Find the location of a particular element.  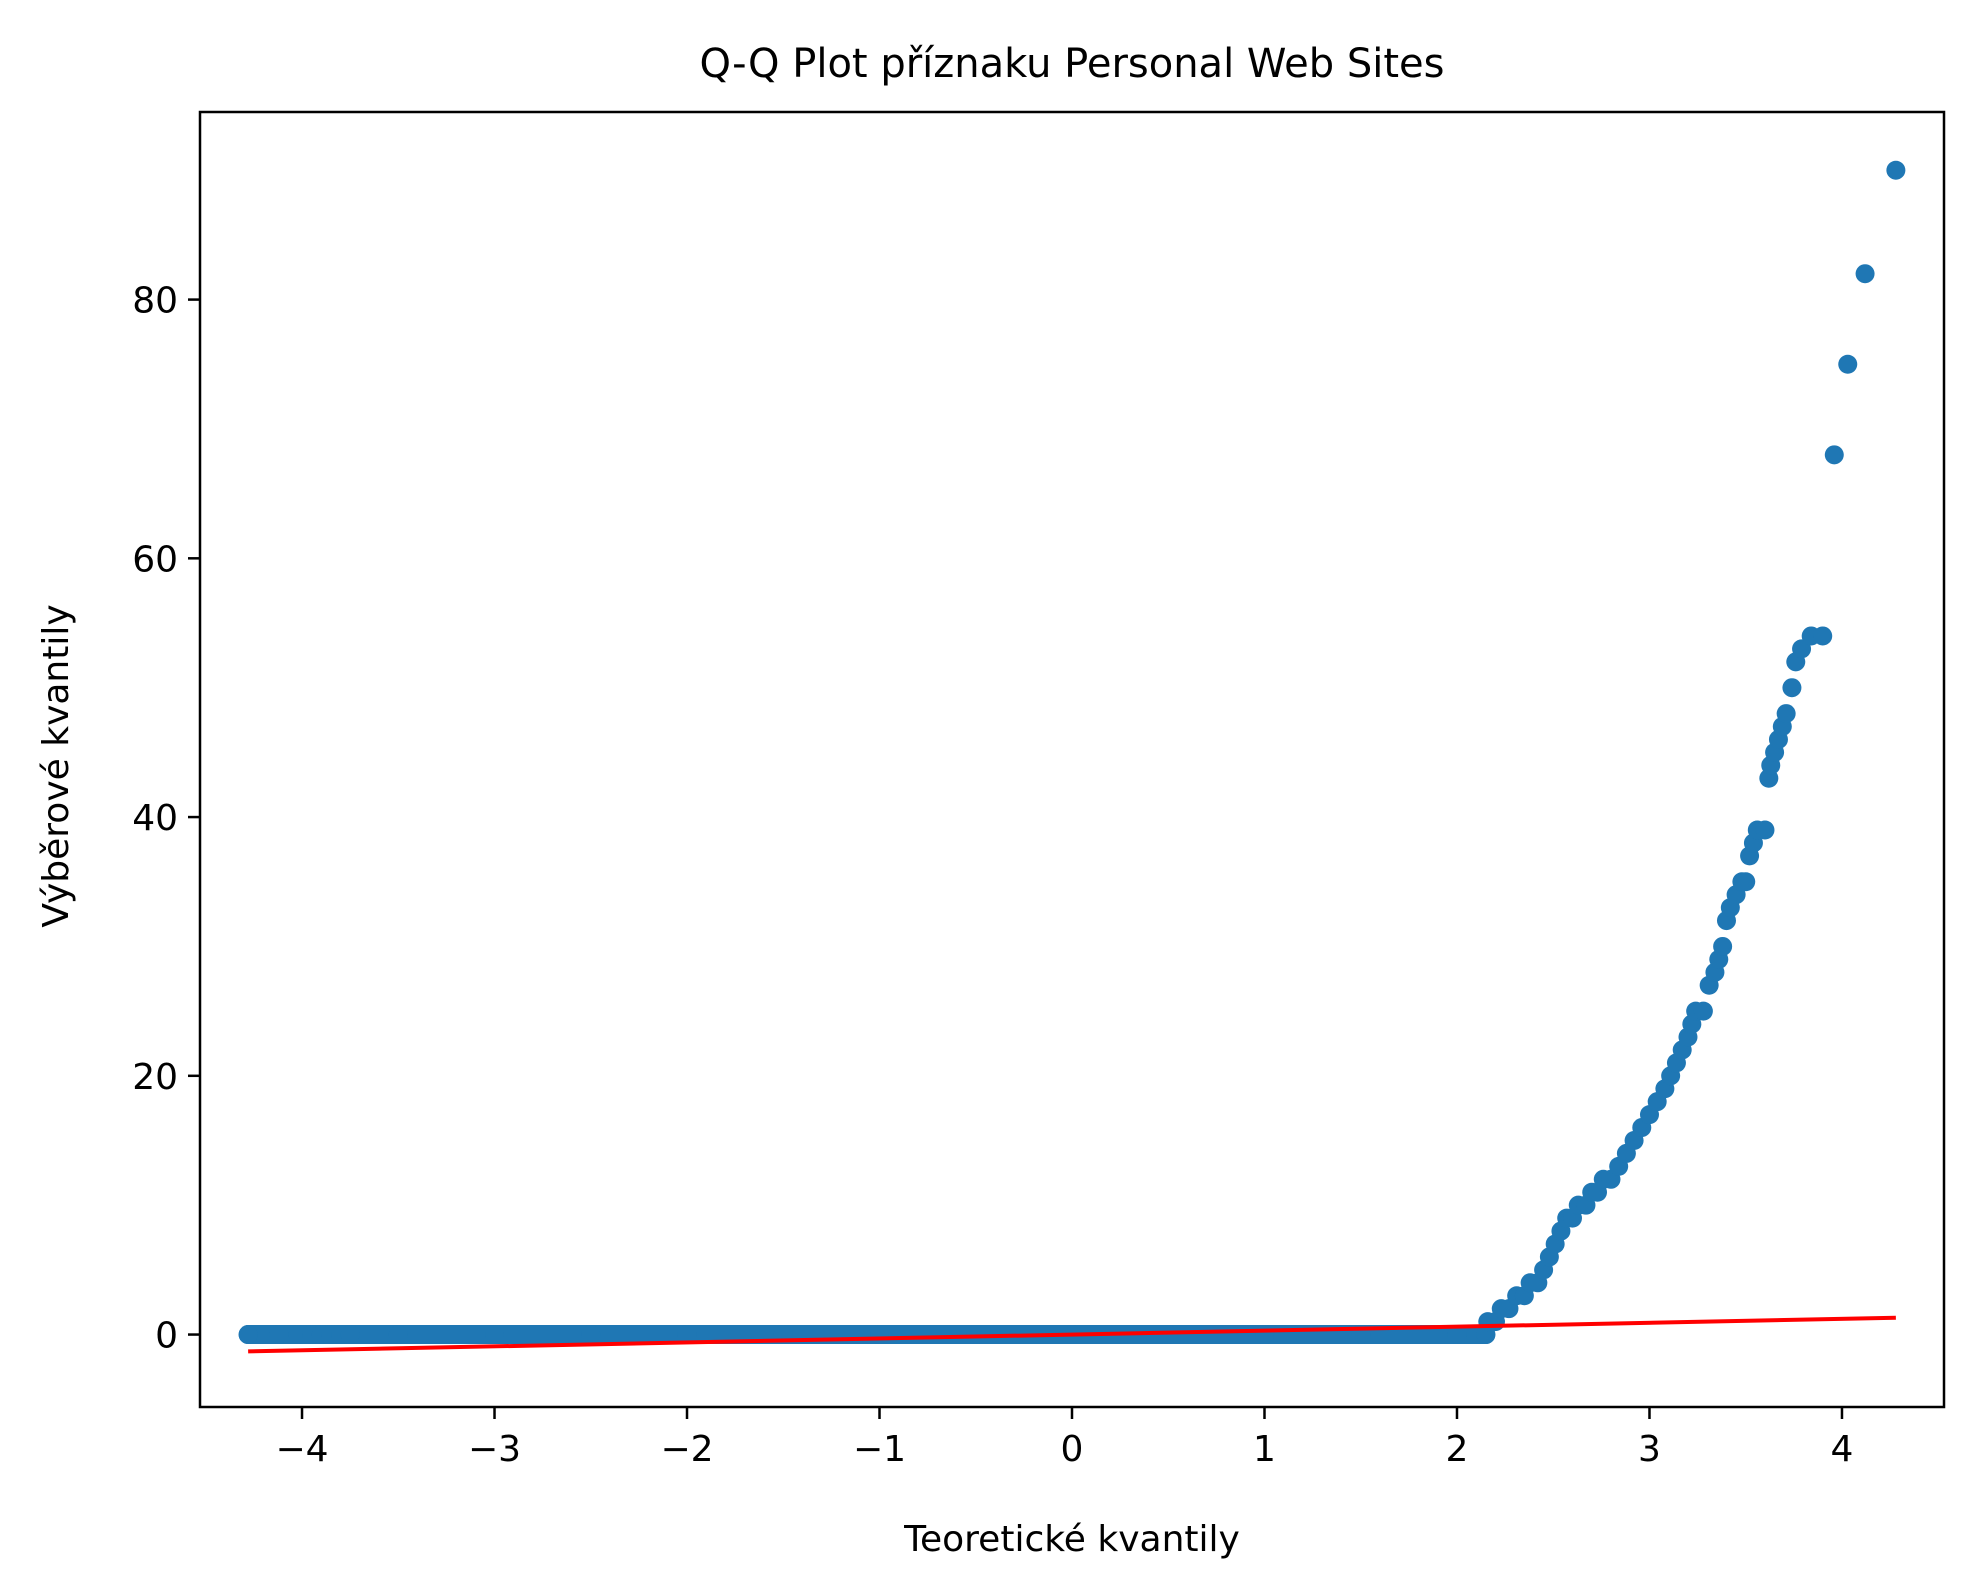

y-axis-ticks: 0 20 40 60 80 is located at coordinates (166, 819).